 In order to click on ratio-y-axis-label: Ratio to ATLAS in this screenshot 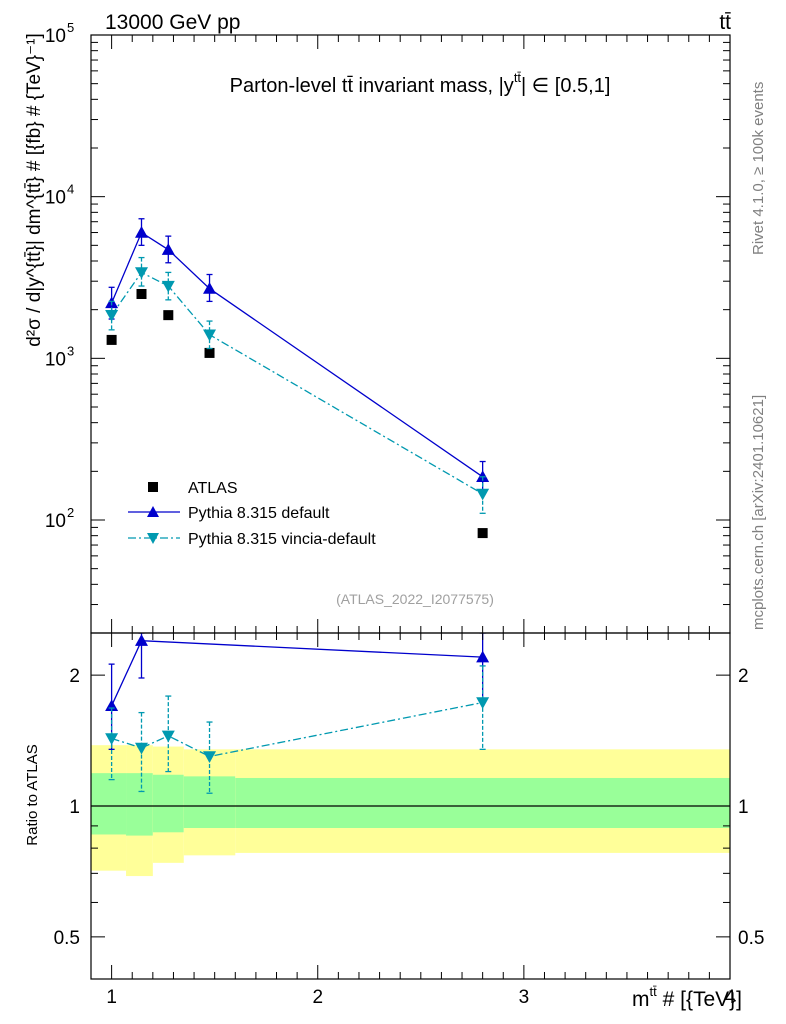, I will do `click(32, 794)`.